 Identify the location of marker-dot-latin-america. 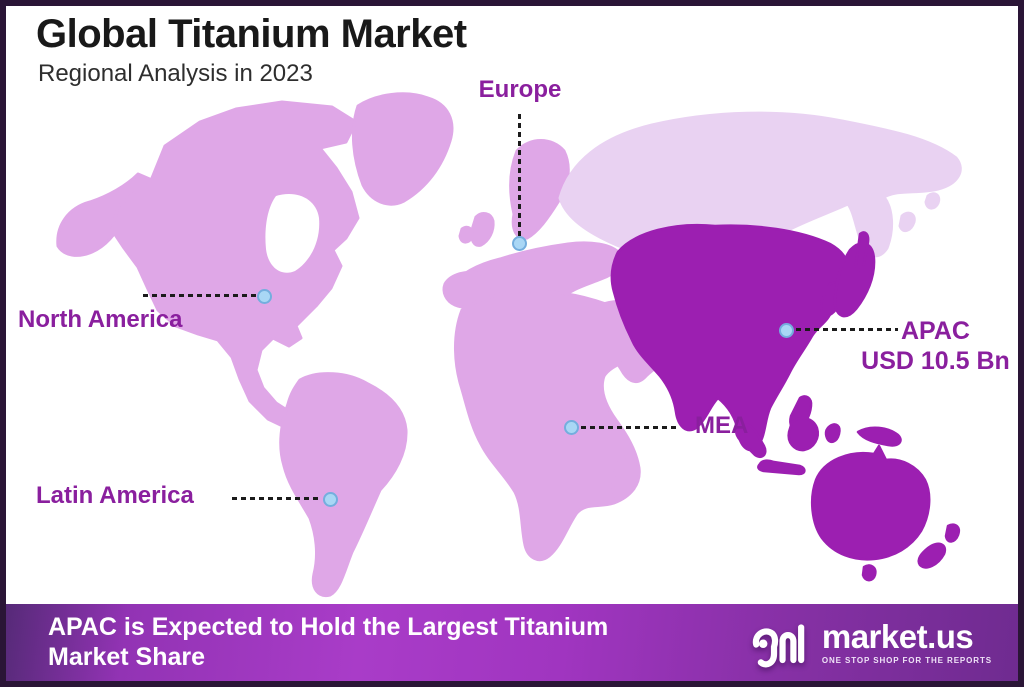
(330, 499).